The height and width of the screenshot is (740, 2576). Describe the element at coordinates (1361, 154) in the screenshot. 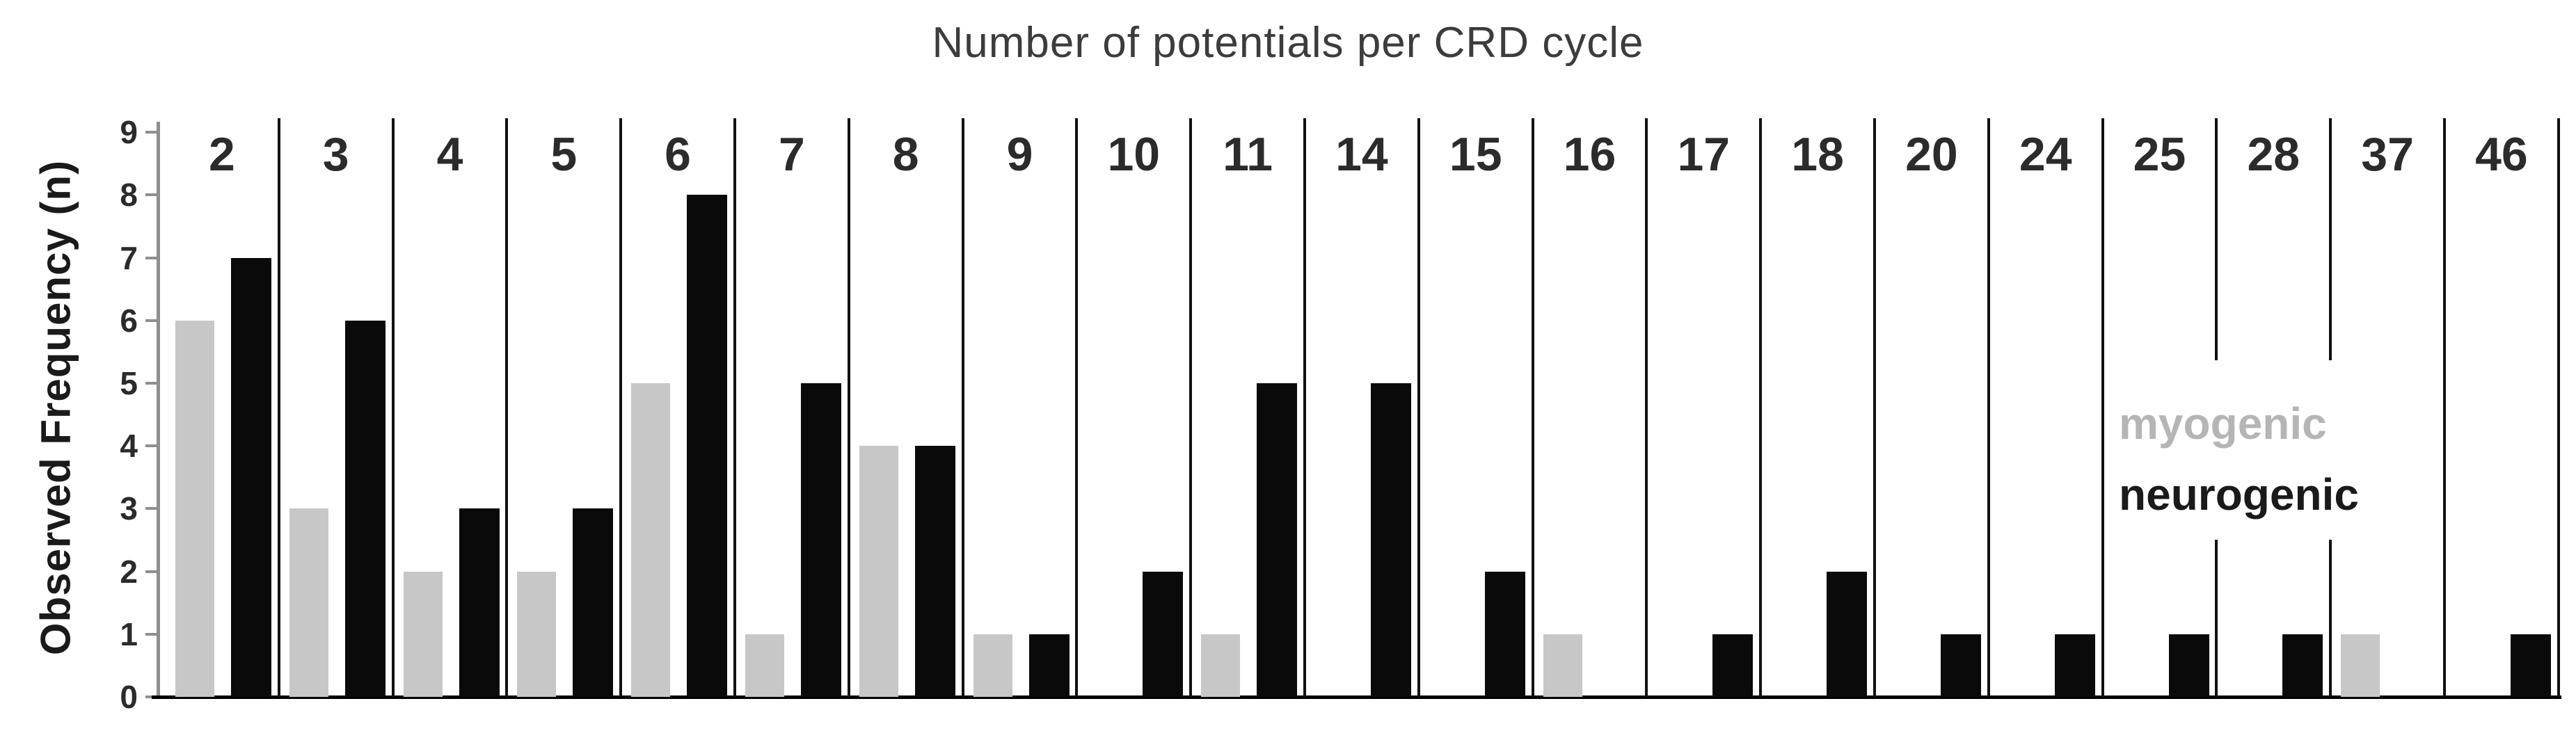

I see `category-label: 14` at that location.